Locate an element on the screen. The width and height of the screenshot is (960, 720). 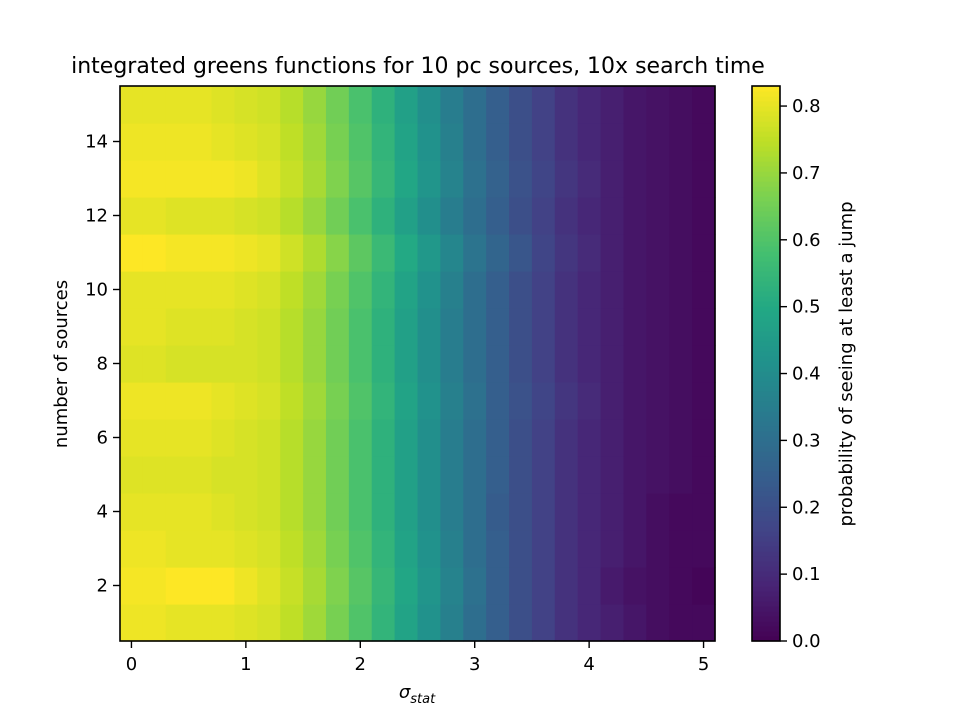
x-tick-label: 4 is located at coordinates (588, 664).